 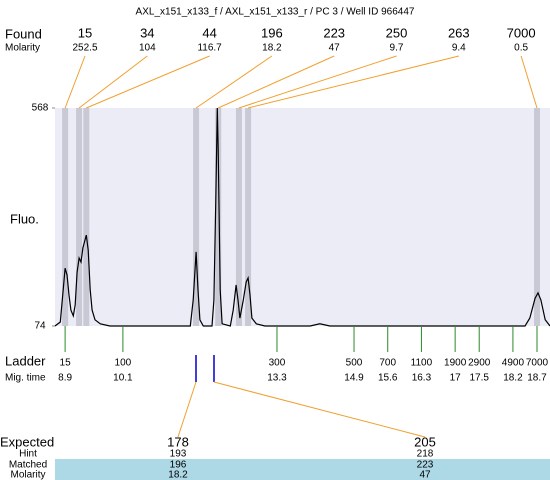 What do you see at coordinates (513, 378) in the screenshot?
I see `ladder-time: 18.2` at bounding box center [513, 378].